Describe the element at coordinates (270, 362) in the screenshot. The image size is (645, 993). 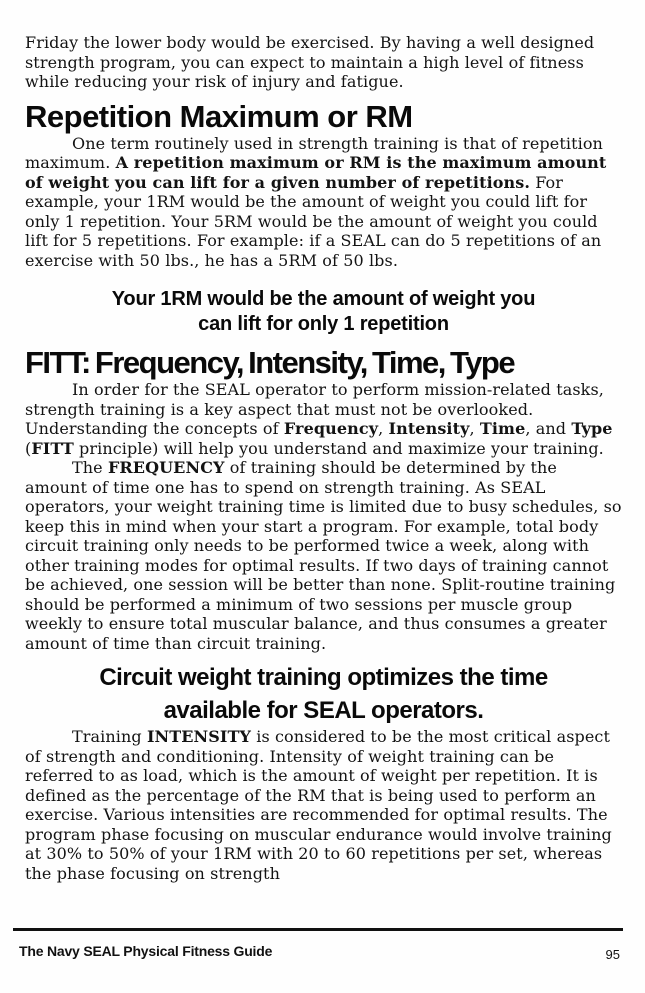
I see `heading-fitt: FITT: Frequency, Intensity, Time, Type` at that location.